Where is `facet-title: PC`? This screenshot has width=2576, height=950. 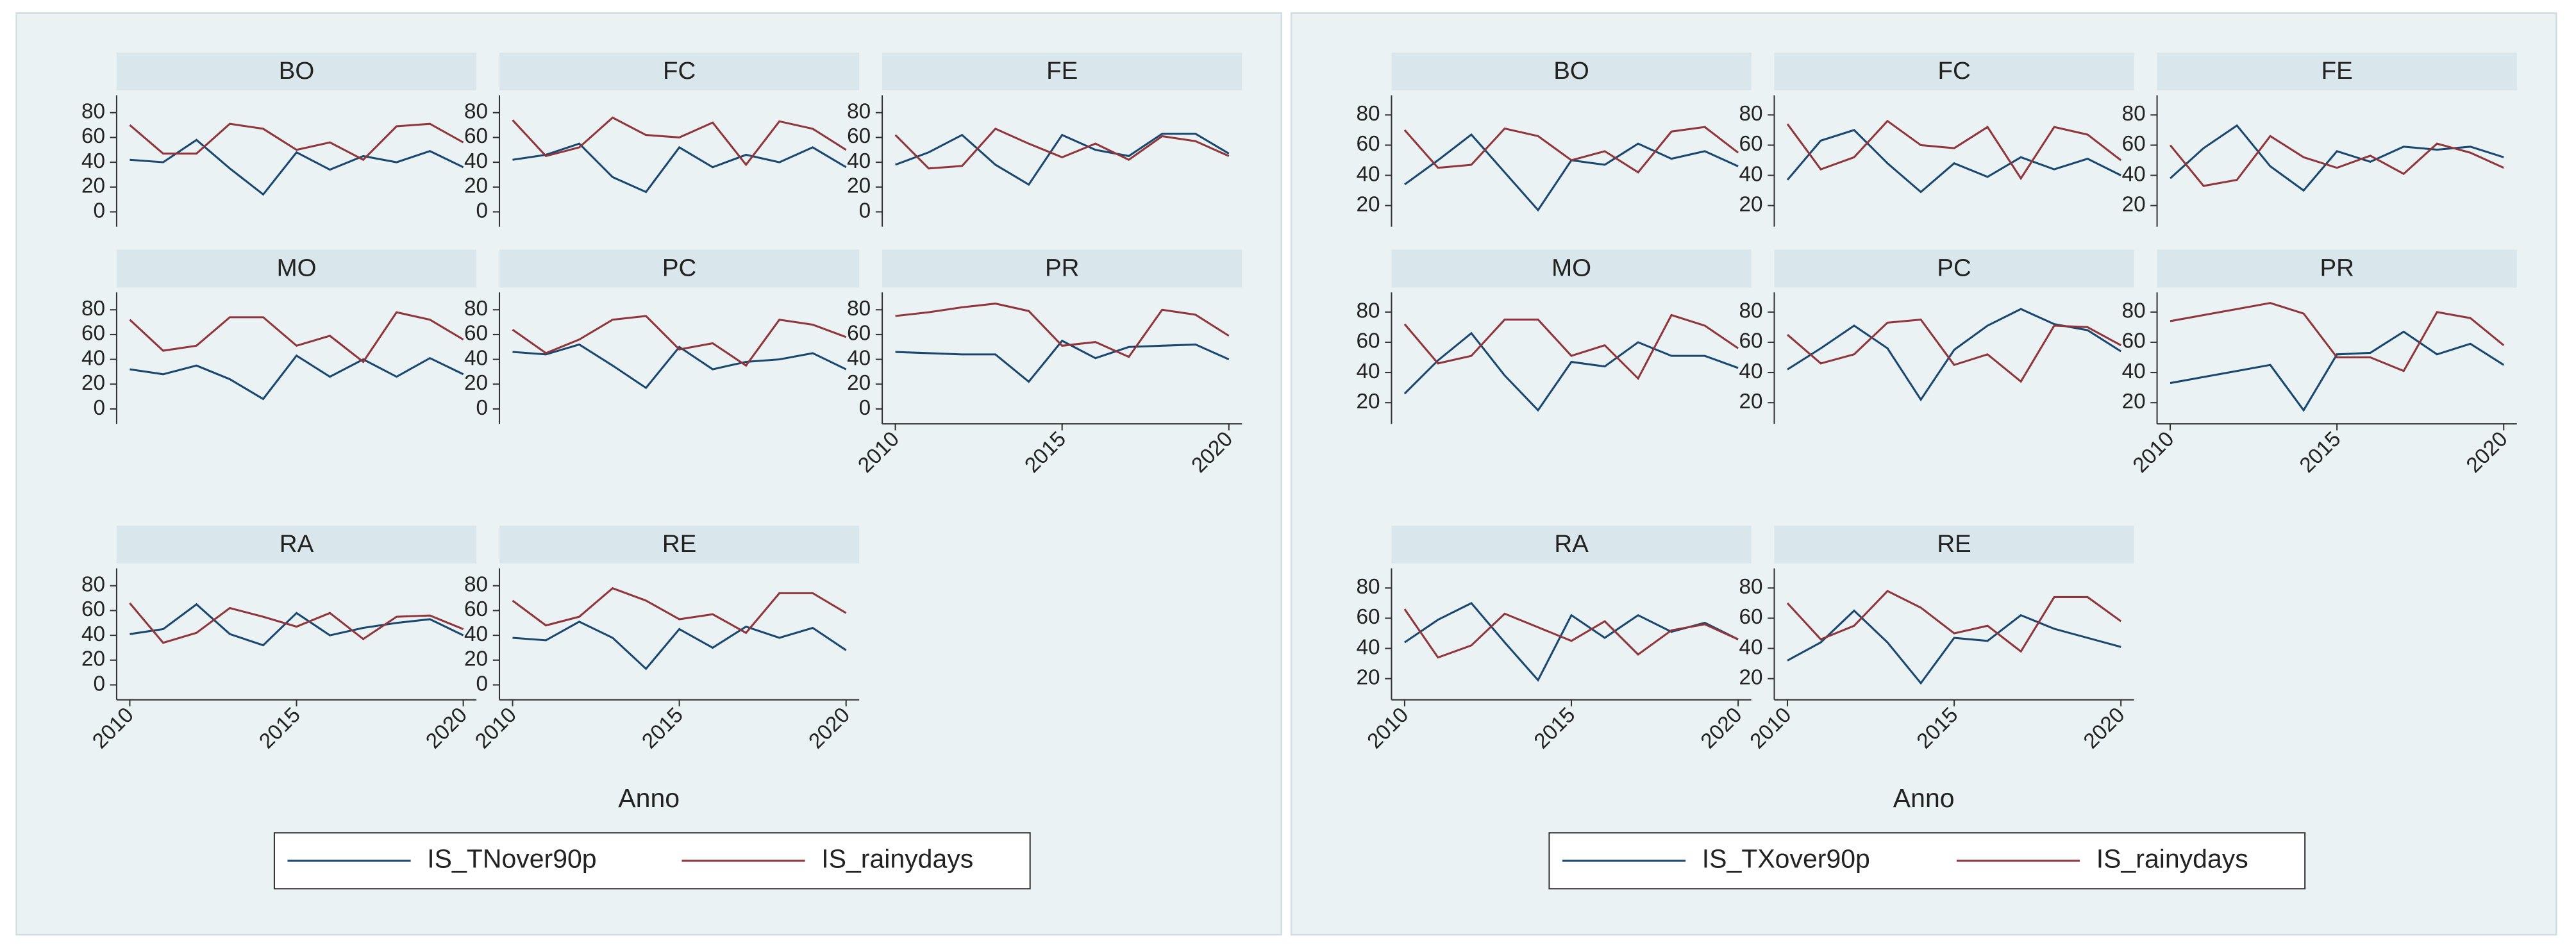 facet-title: PC is located at coordinates (679, 268).